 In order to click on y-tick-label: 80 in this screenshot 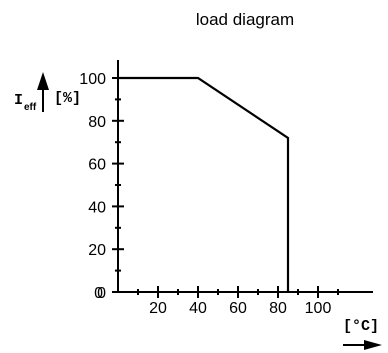, I will do `click(97, 122)`.